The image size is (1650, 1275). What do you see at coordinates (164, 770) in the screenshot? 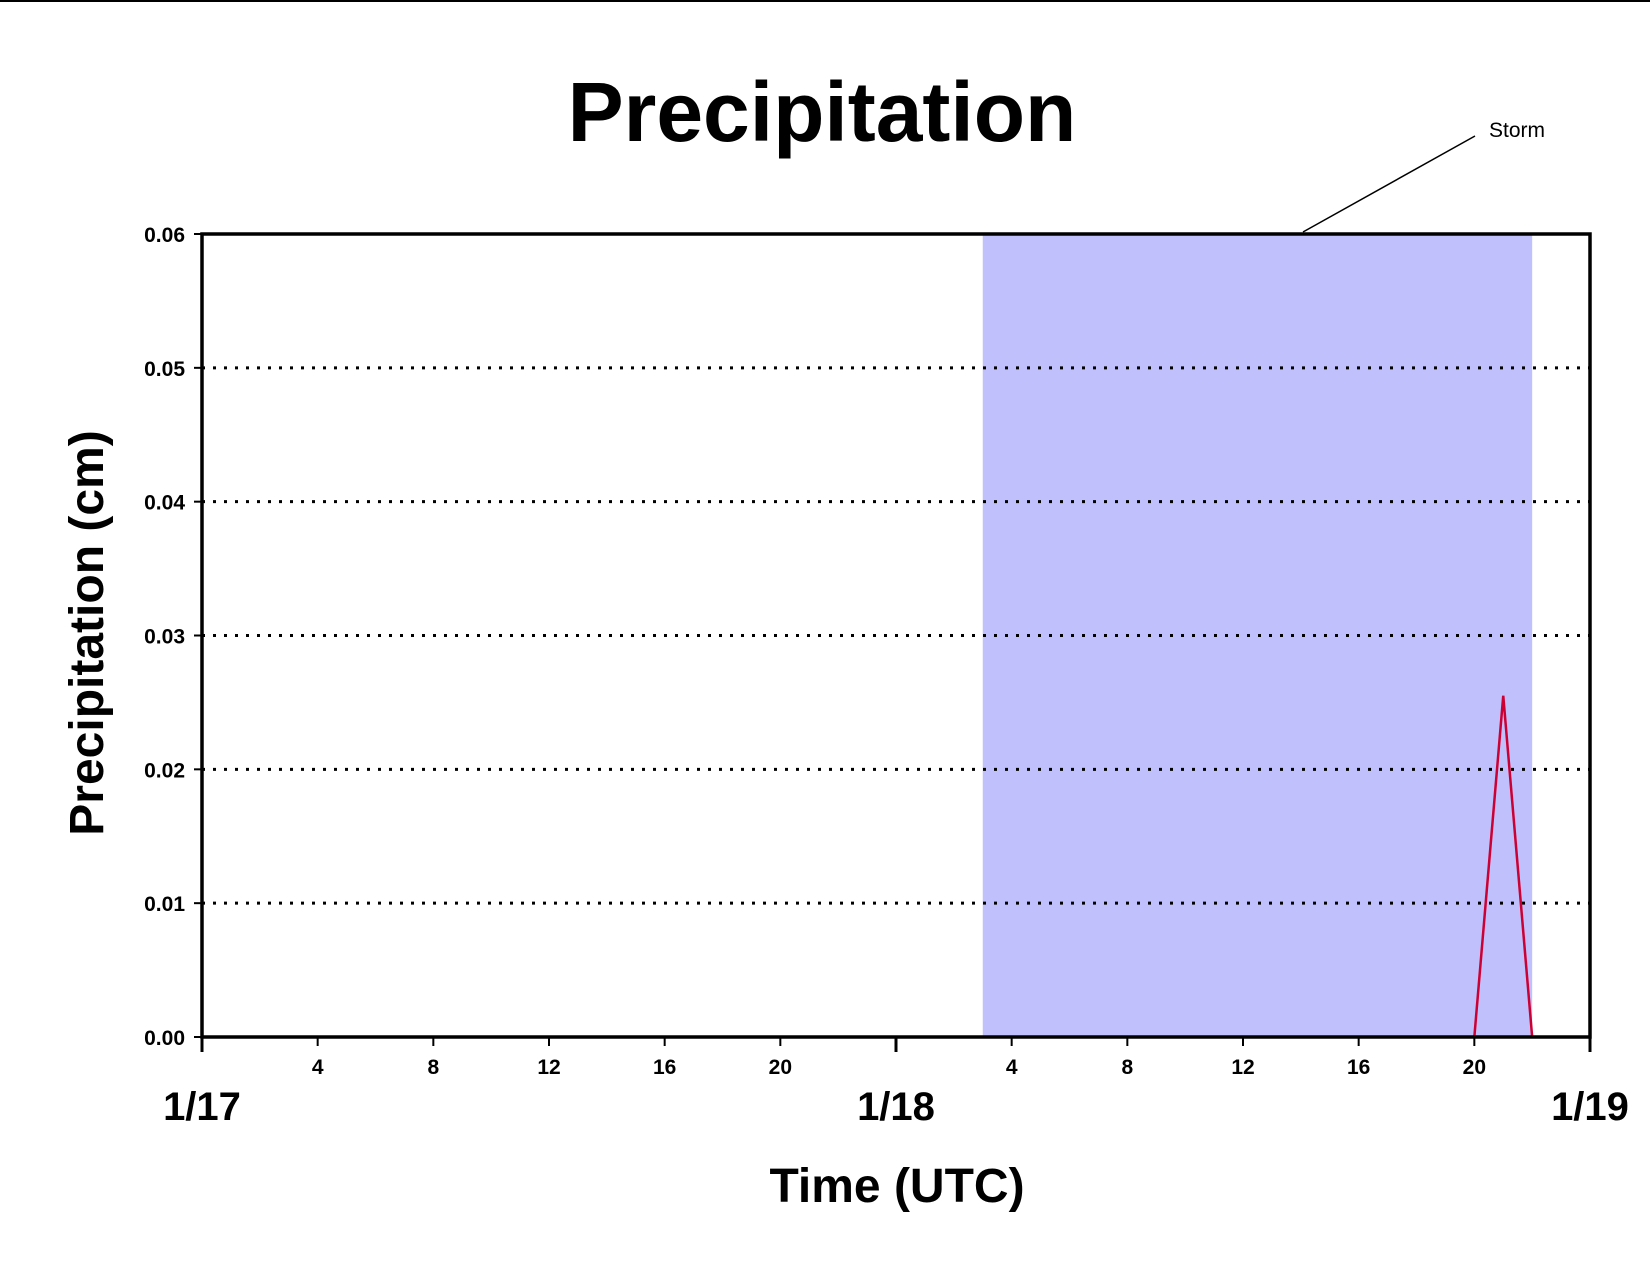
I see `y-tick-label: 0.02` at bounding box center [164, 770].